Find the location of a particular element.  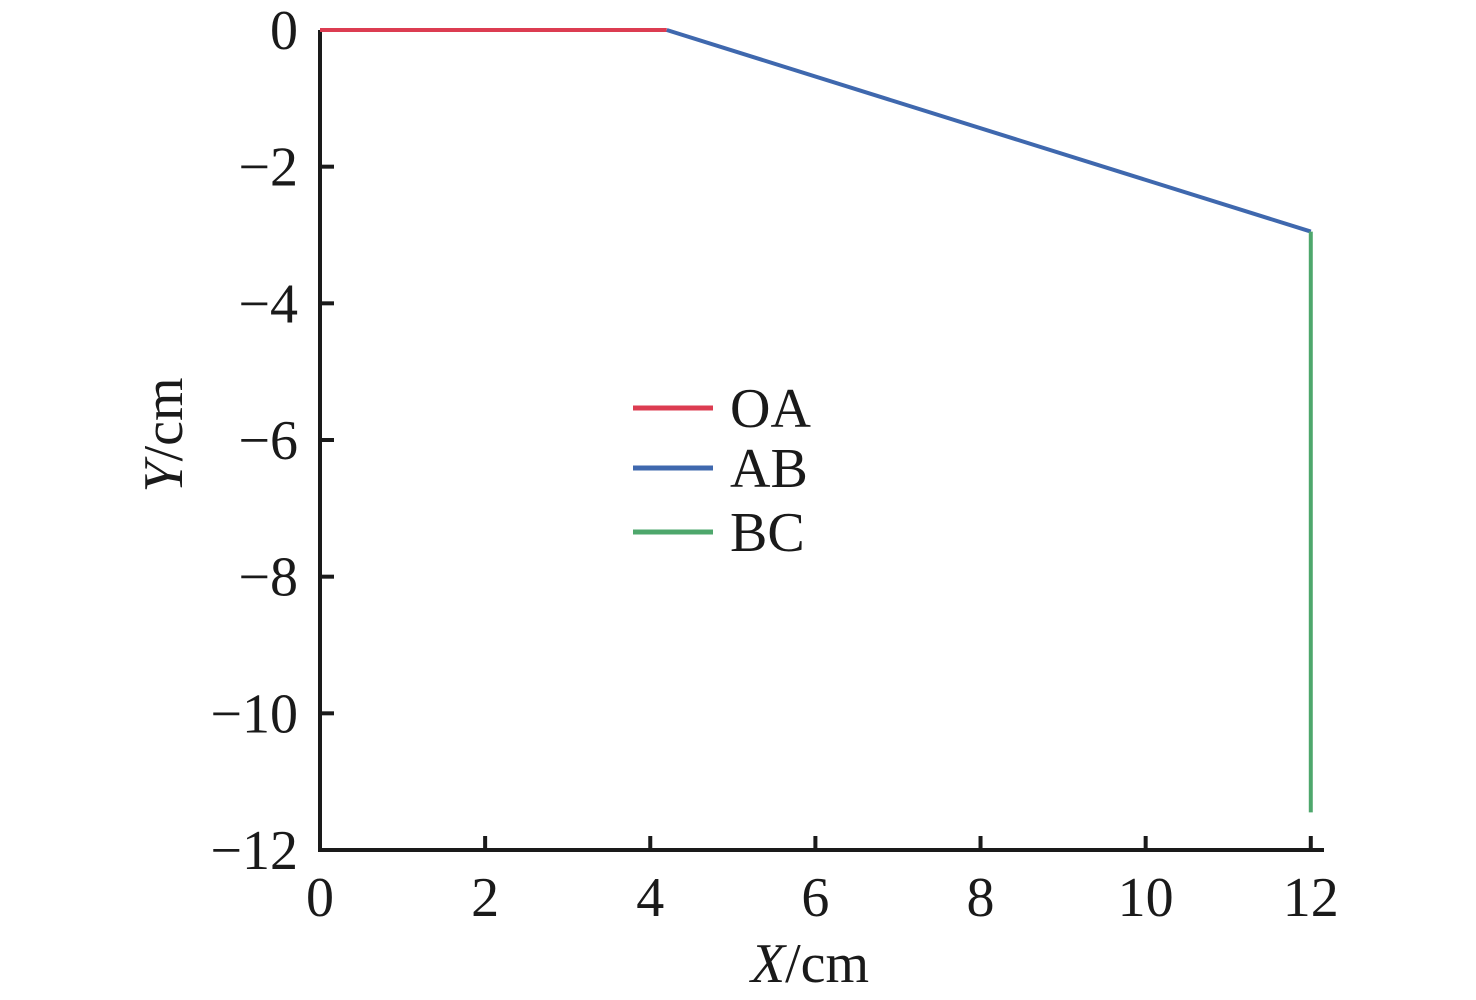

x-tick-label: 12 is located at coordinates (1311, 898).